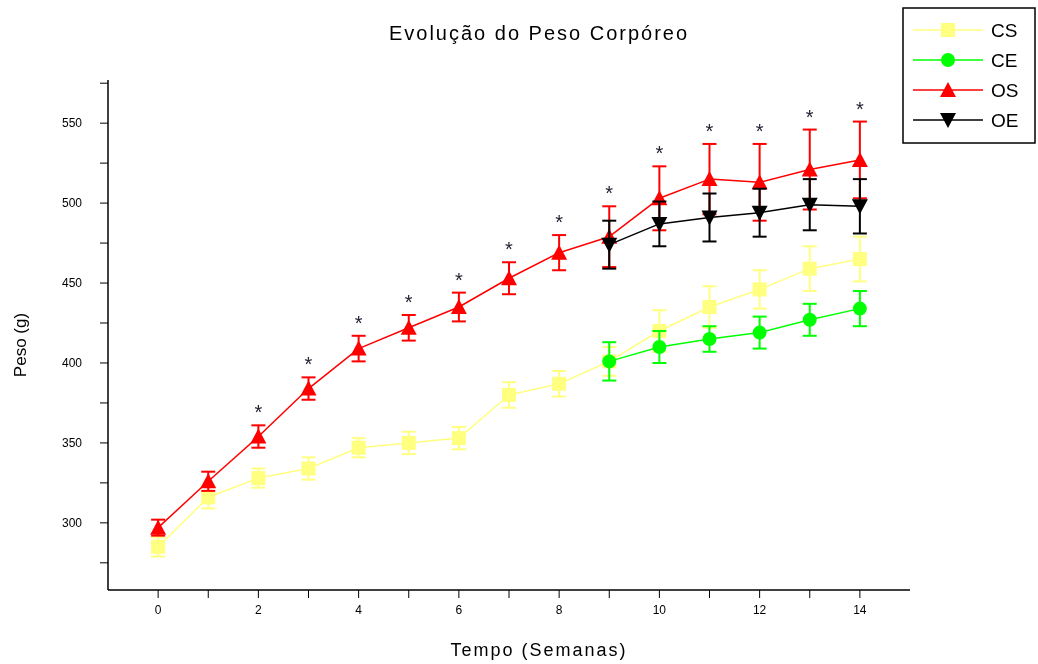 This screenshot has width=1038, height=664. I want to click on legend-label: CE, so click(1004, 60).